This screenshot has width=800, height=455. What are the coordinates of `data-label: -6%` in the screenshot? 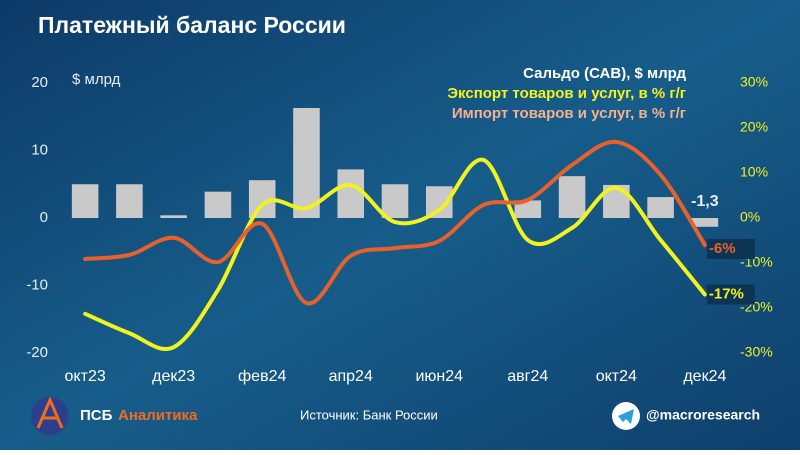 It's located at (722, 248).